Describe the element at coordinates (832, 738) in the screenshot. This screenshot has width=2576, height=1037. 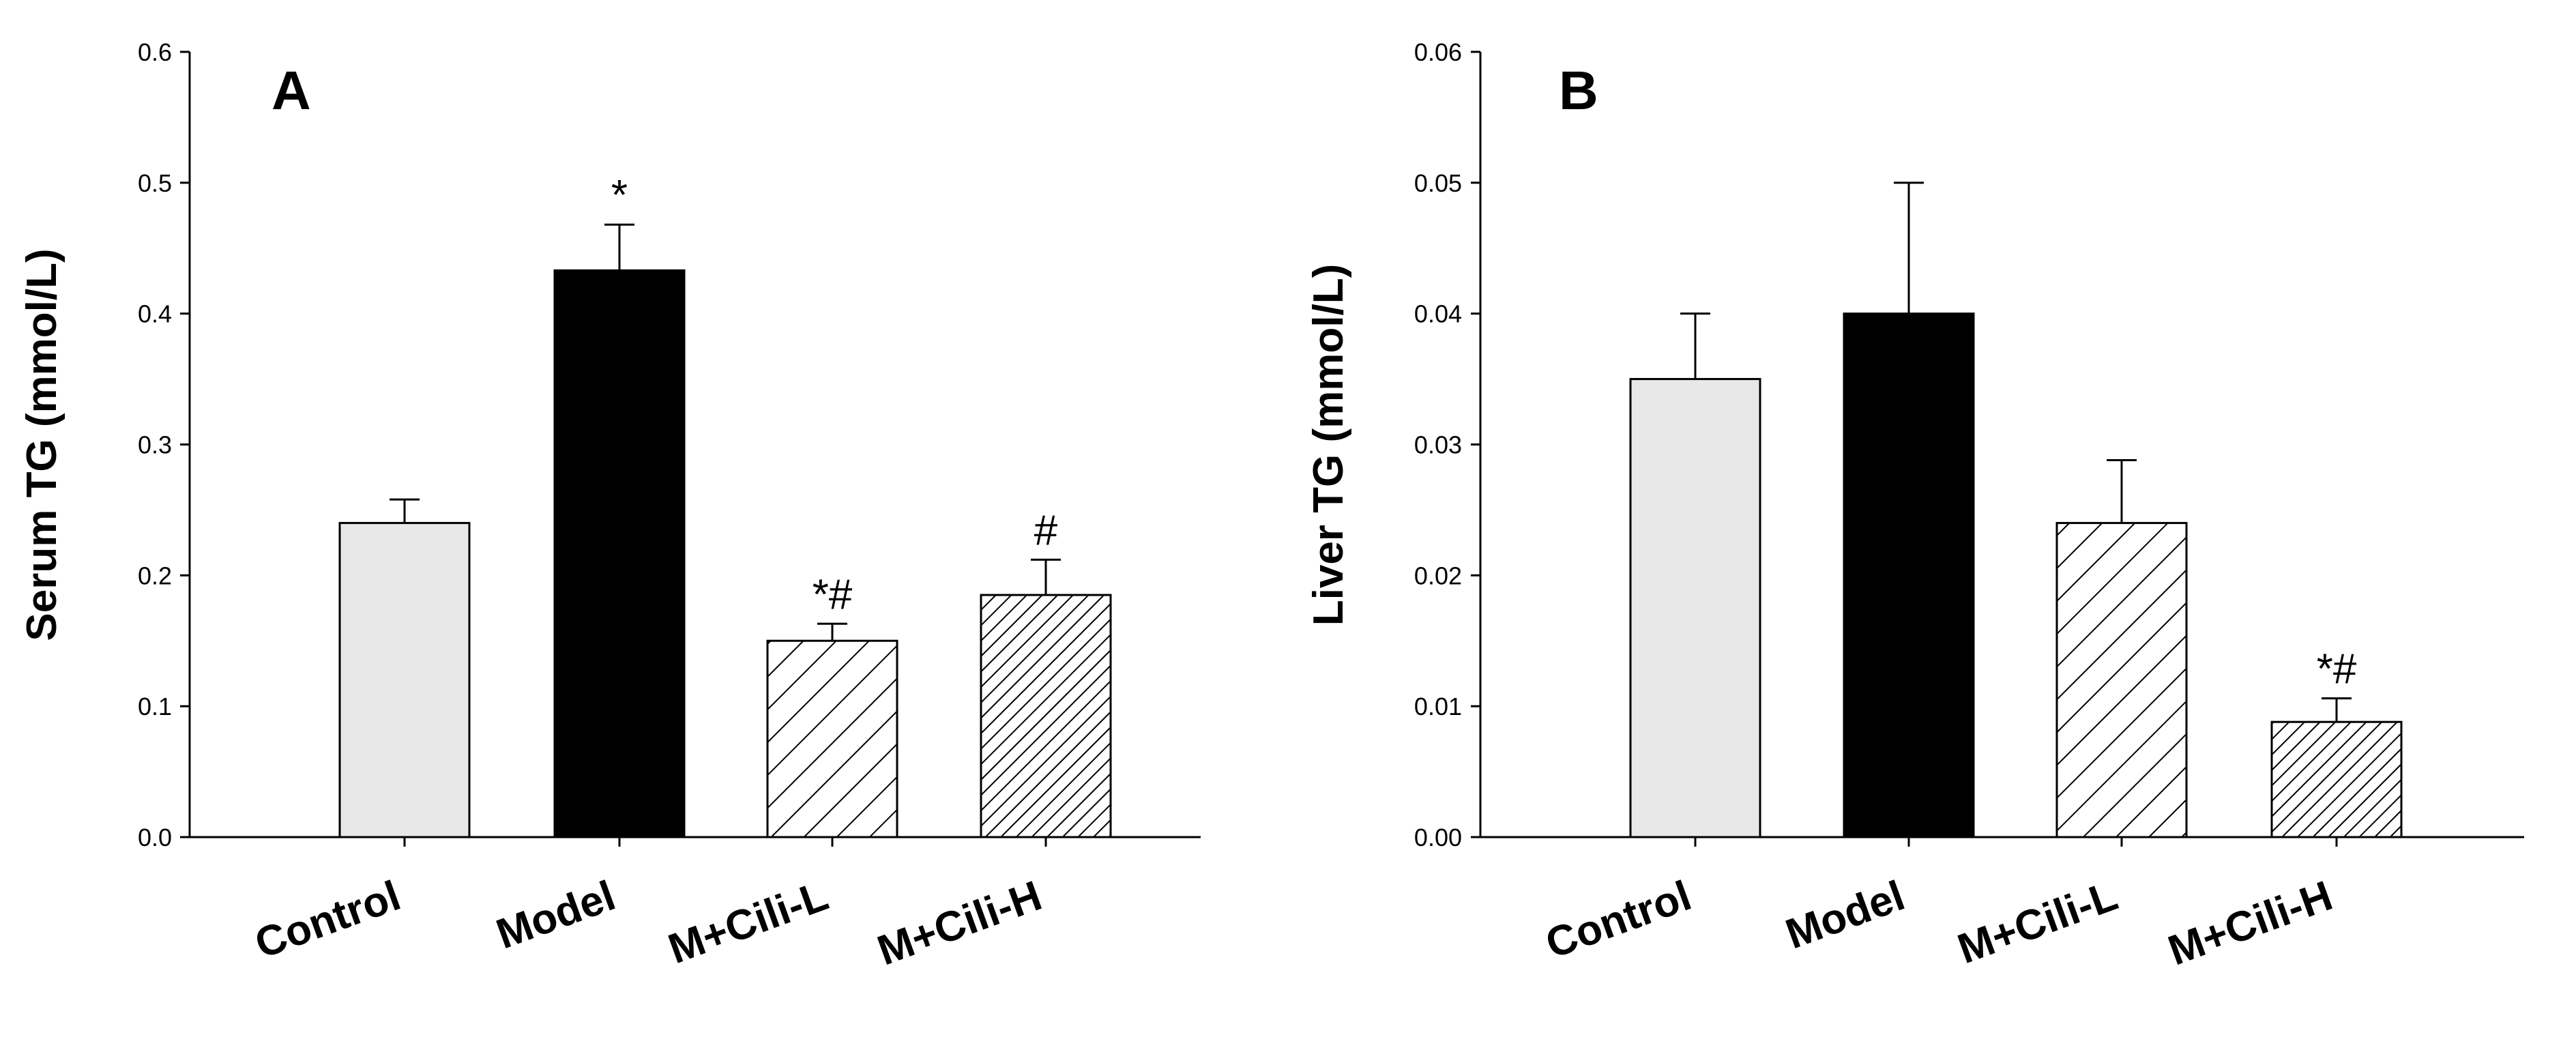
I see `panel-a-bar-m-cili-l` at that location.